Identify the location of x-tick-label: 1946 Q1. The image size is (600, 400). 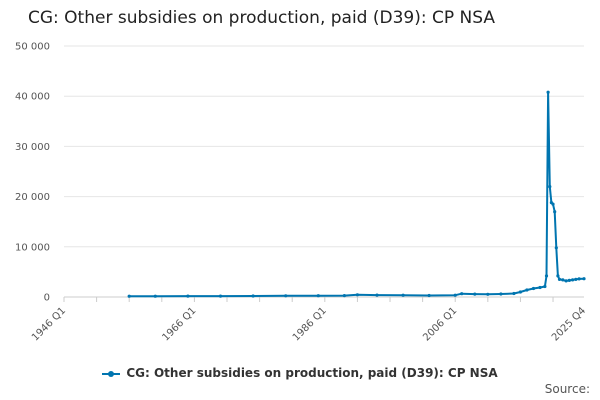
(49, 324).